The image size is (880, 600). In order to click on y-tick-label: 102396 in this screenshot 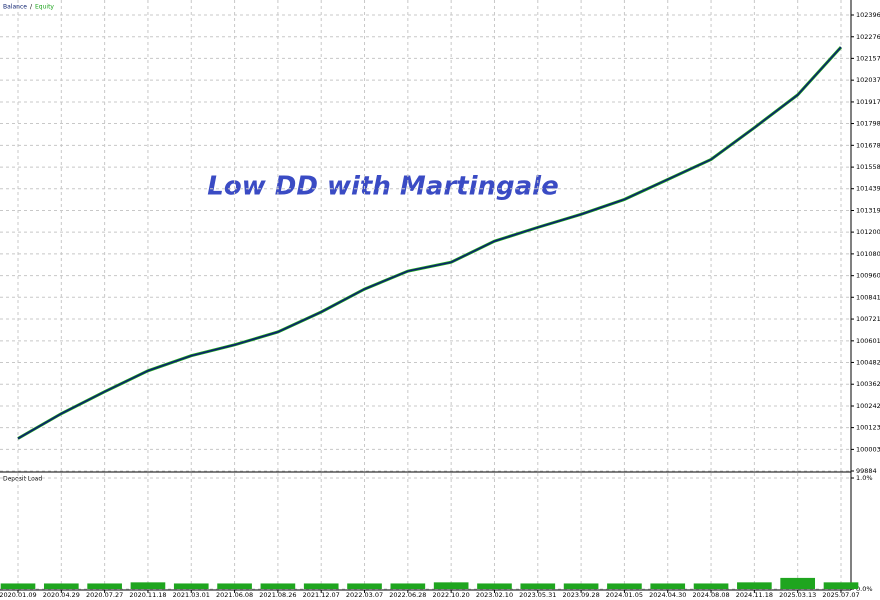, I will do `click(868, 15)`.